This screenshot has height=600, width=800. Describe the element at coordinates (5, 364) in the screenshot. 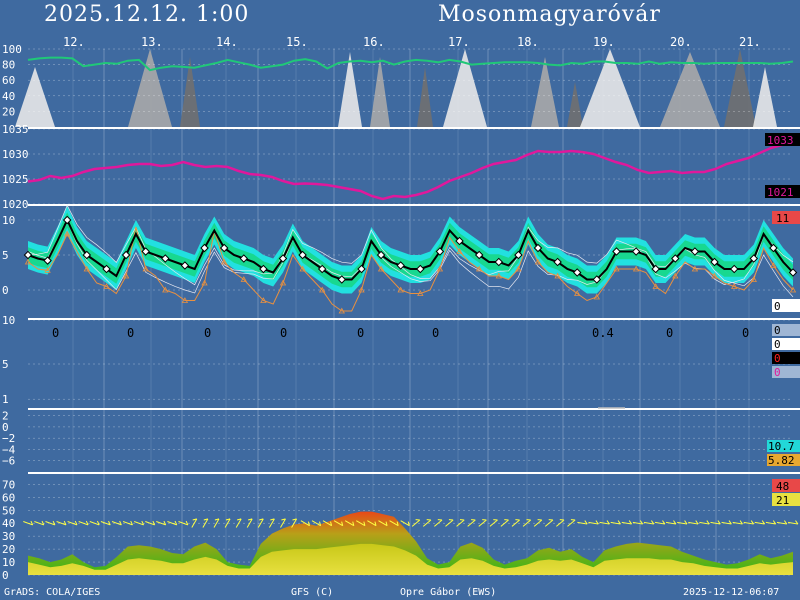

I see `precipitation-ytick: 5` at that location.